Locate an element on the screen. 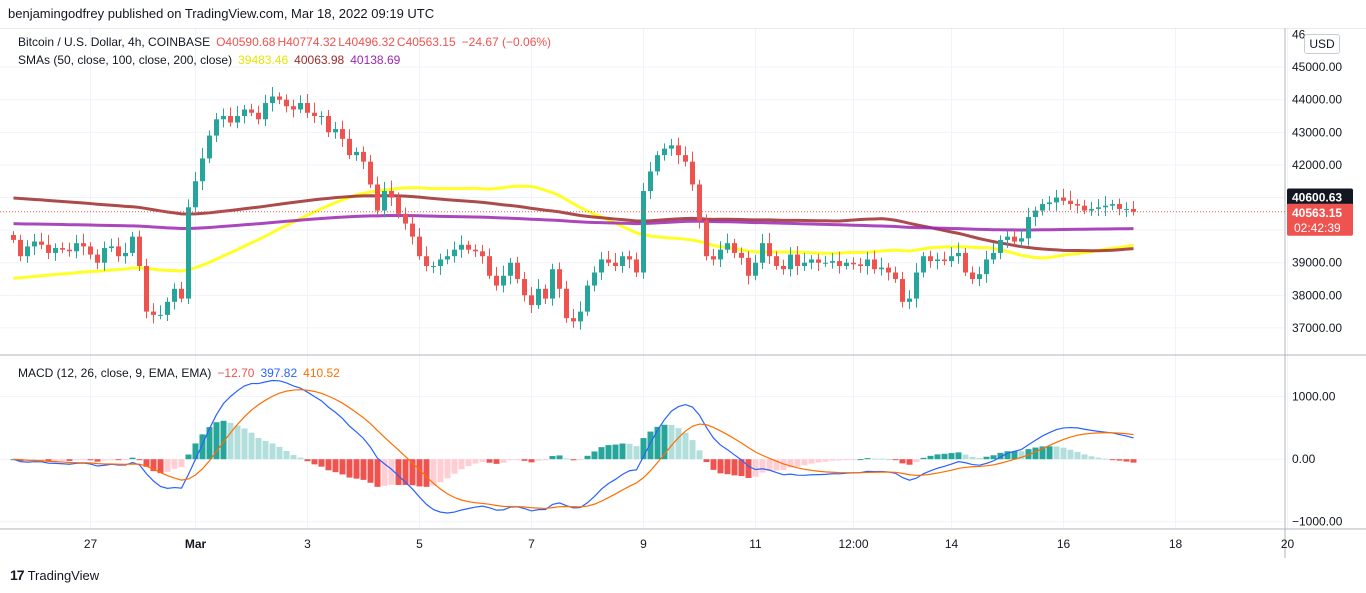 The width and height of the screenshot is (1366, 593). brand-name: TradingView is located at coordinates (63, 575).